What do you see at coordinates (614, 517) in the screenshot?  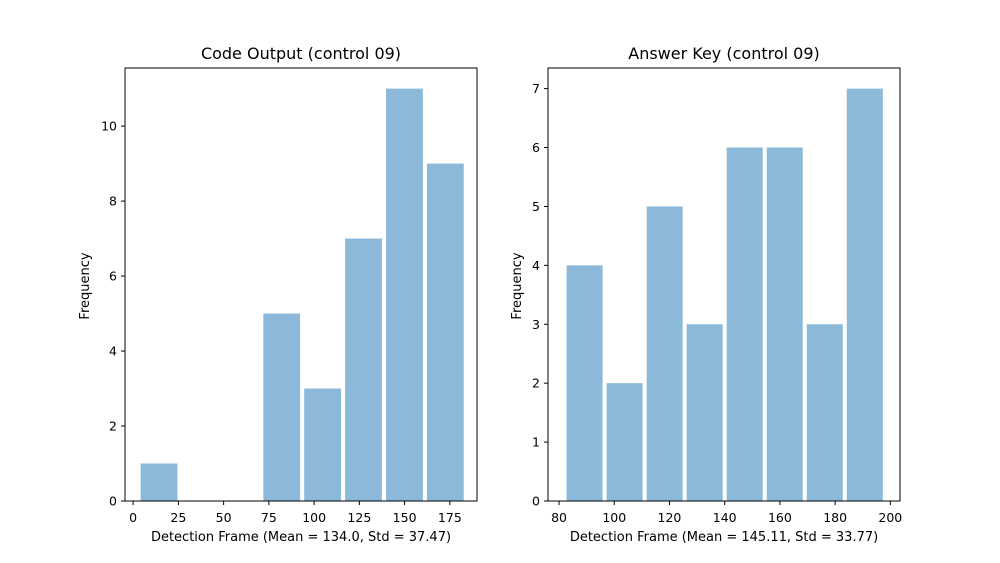 I see `right-x-tick-label: 100` at bounding box center [614, 517].